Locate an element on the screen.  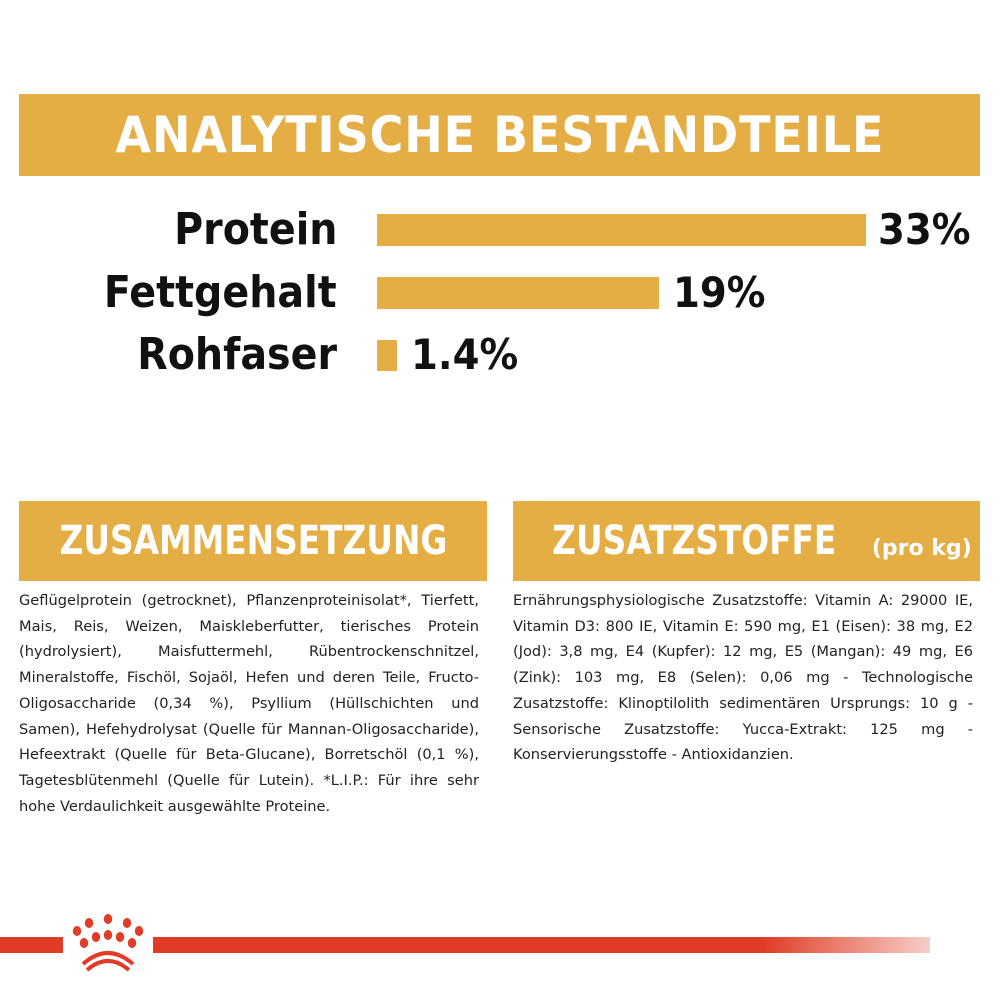
bar-value: 33% is located at coordinates (924, 229).